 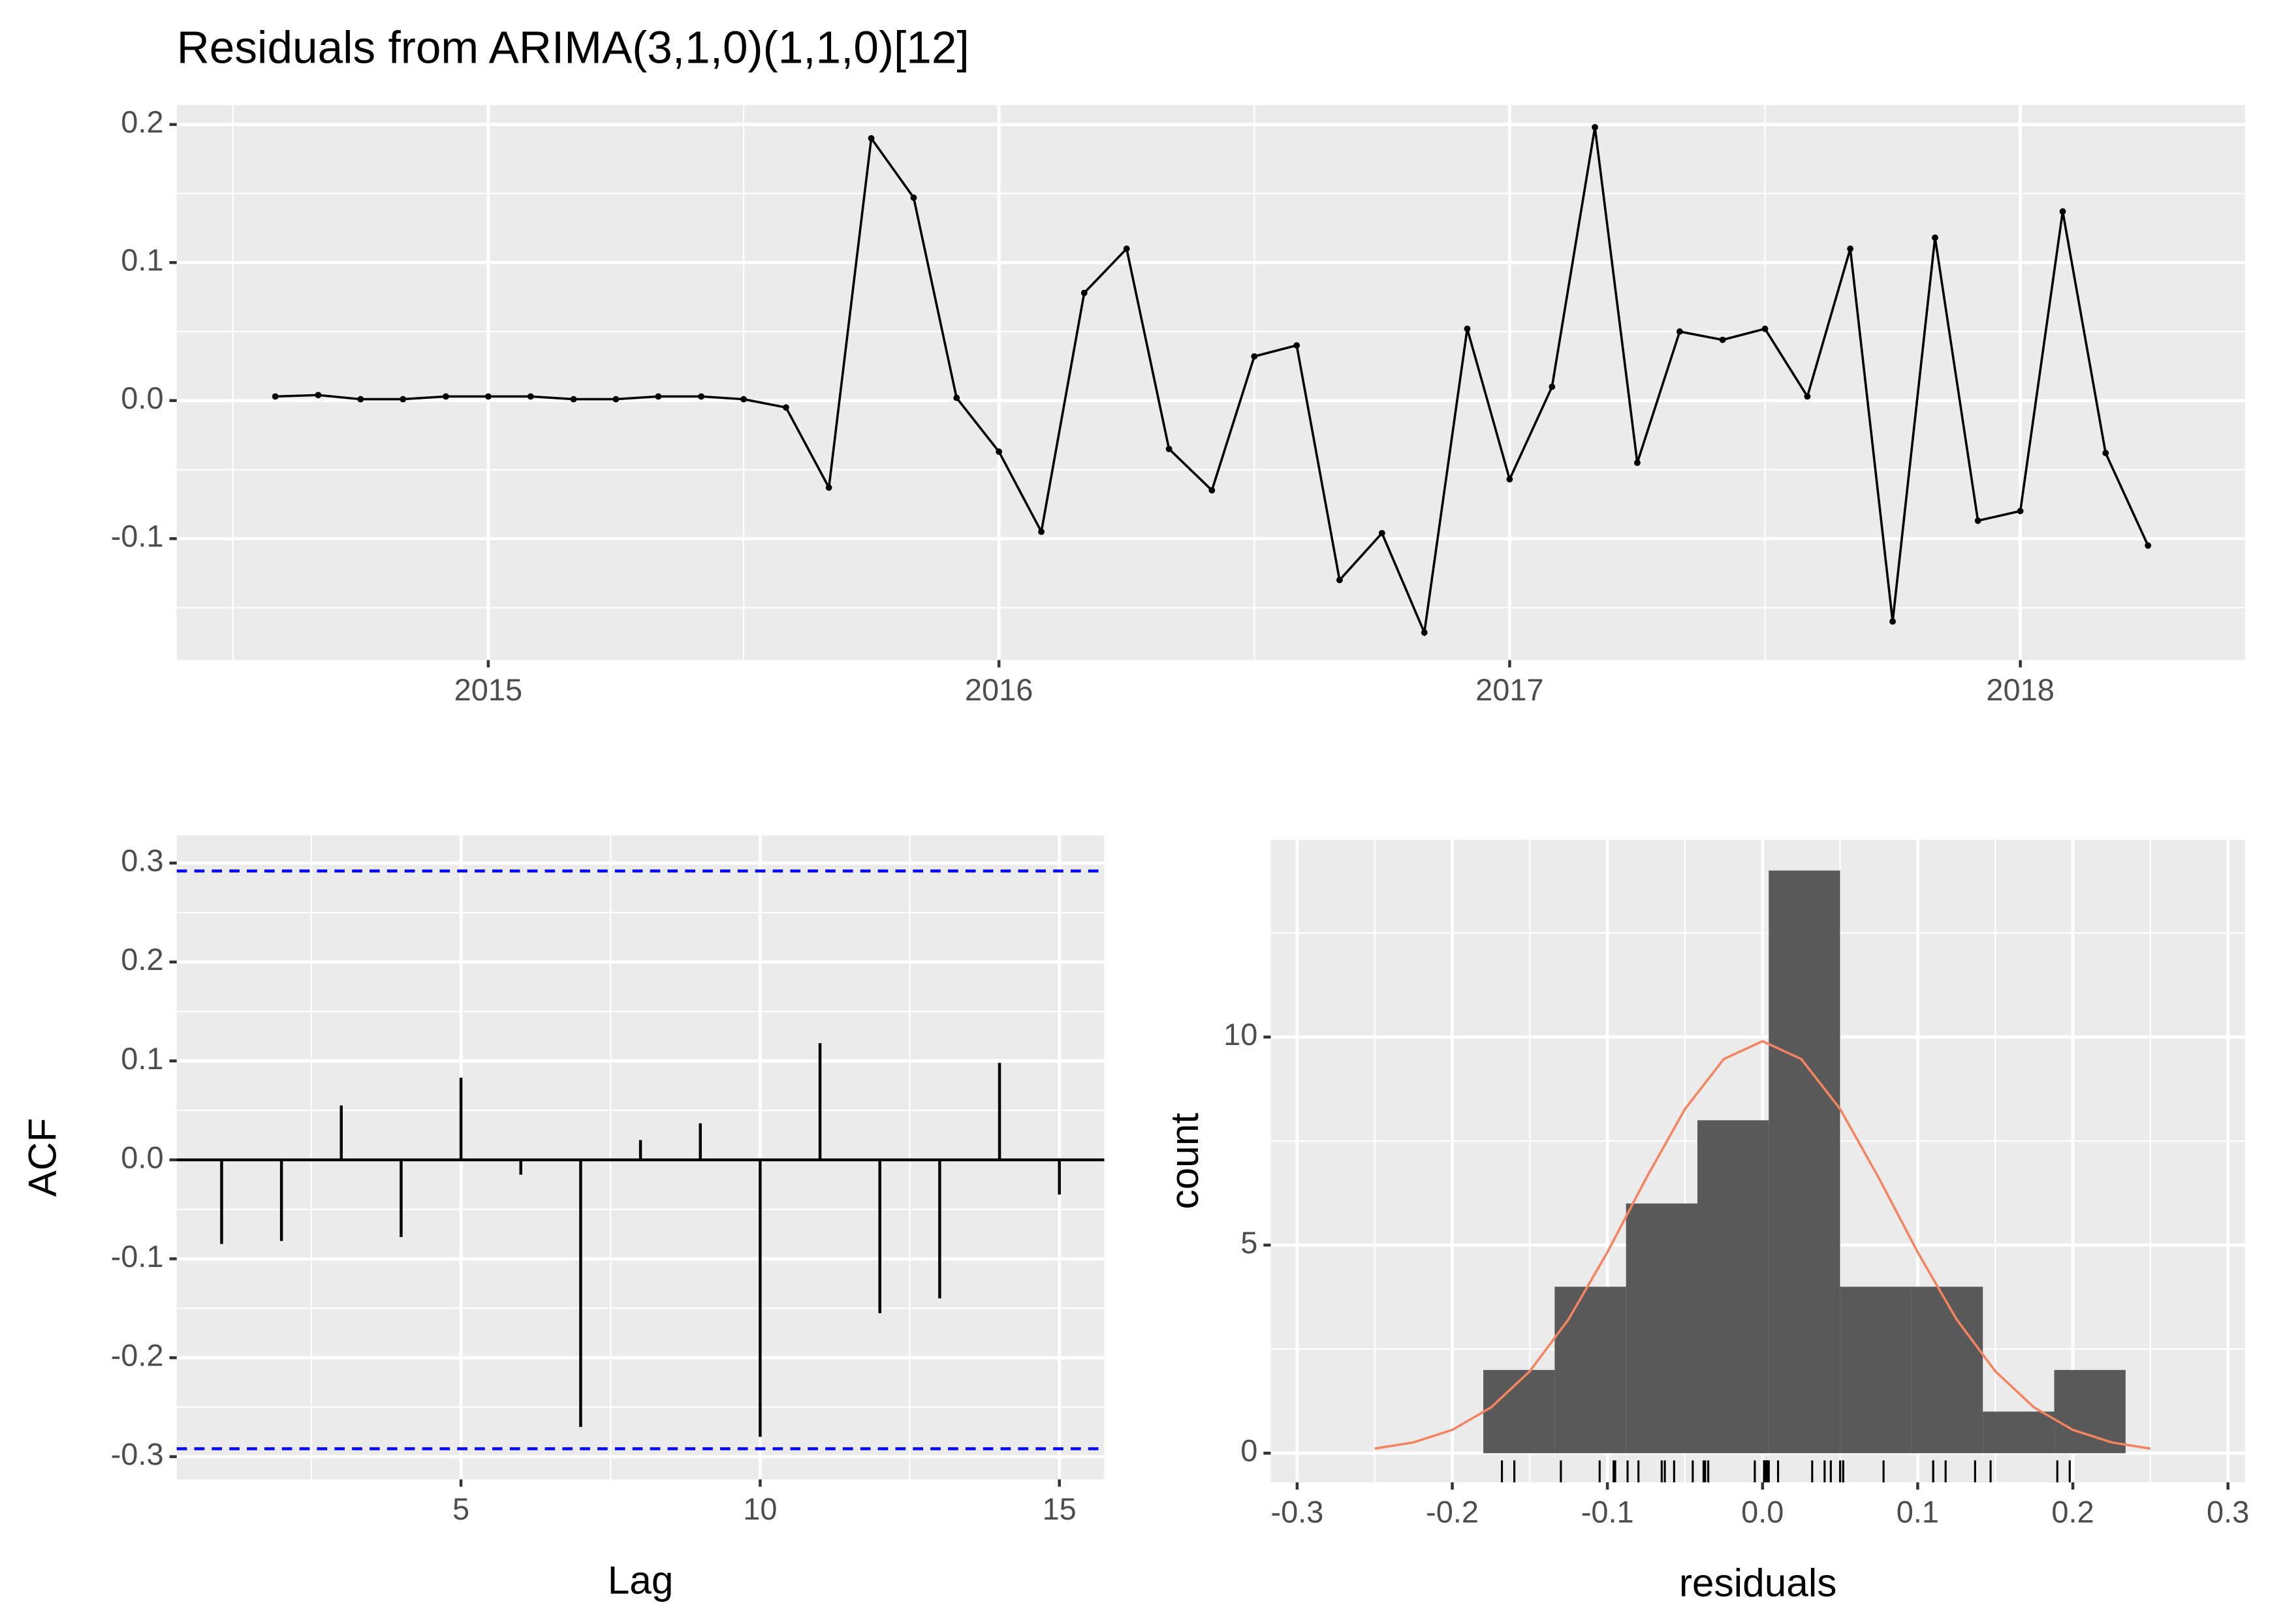 I want to click on x-tick-label: 0.1, so click(x=1918, y=1512).